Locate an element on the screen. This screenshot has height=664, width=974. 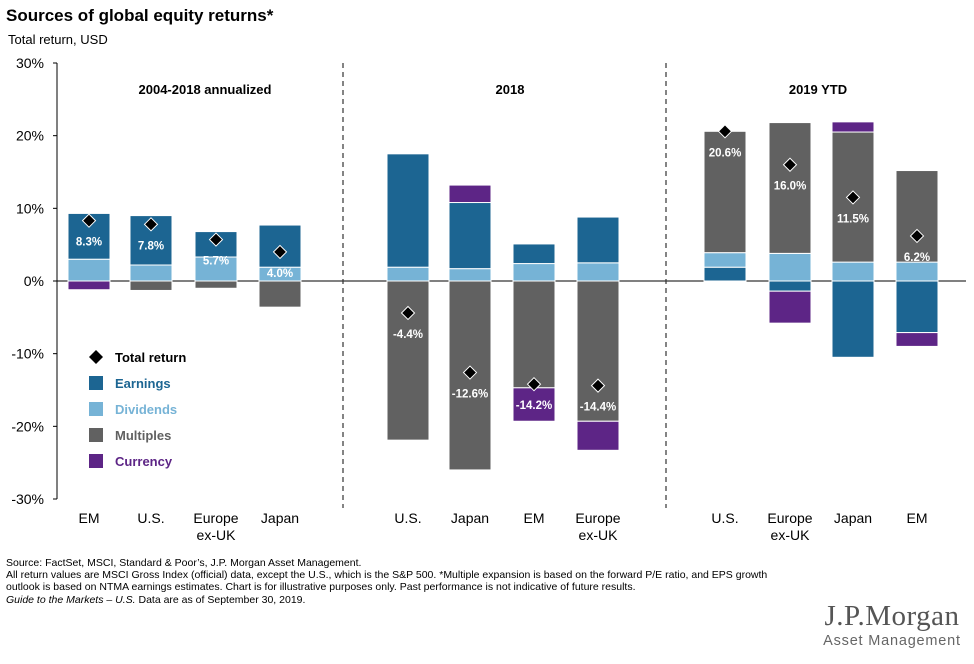
total-return-label: 16.0% is located at coordinates (790, 187).